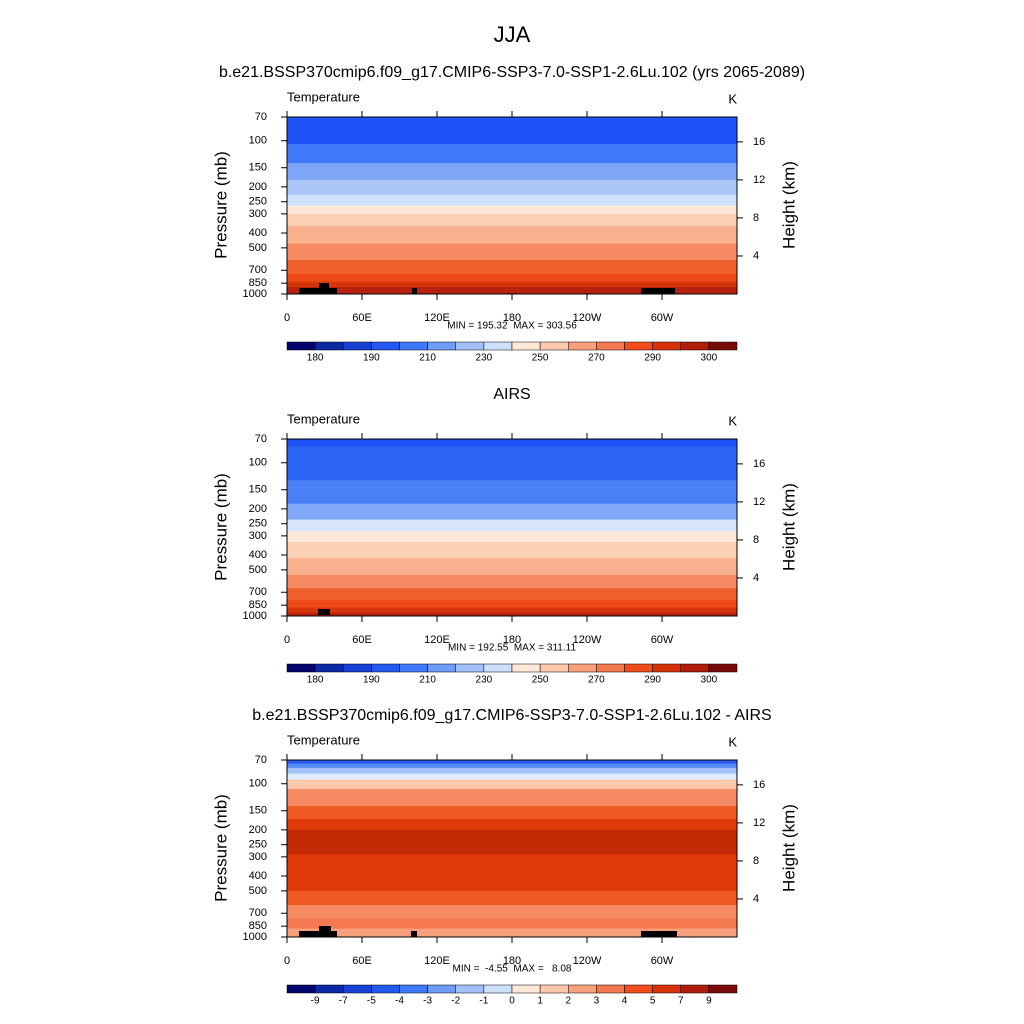 Image resolution: width=1024 pixels, height=1024 pixels. I want to click on colorbar-label: -3, so click(427, 1001).